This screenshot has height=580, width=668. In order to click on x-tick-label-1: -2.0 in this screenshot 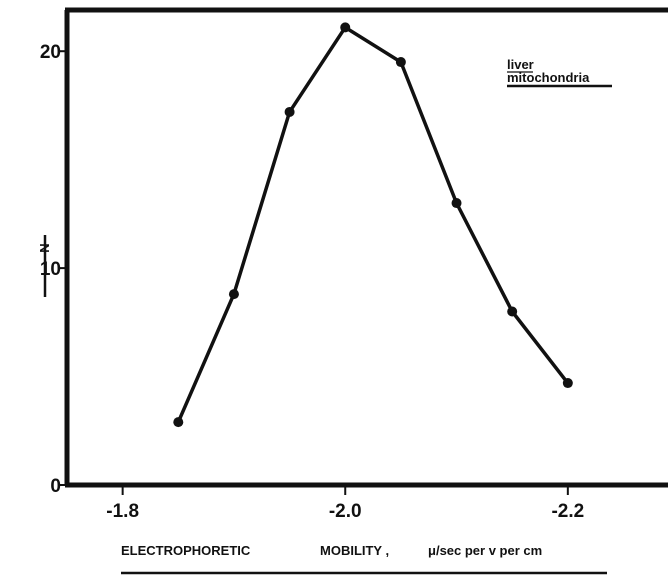, I will do `click(345, 511)`.